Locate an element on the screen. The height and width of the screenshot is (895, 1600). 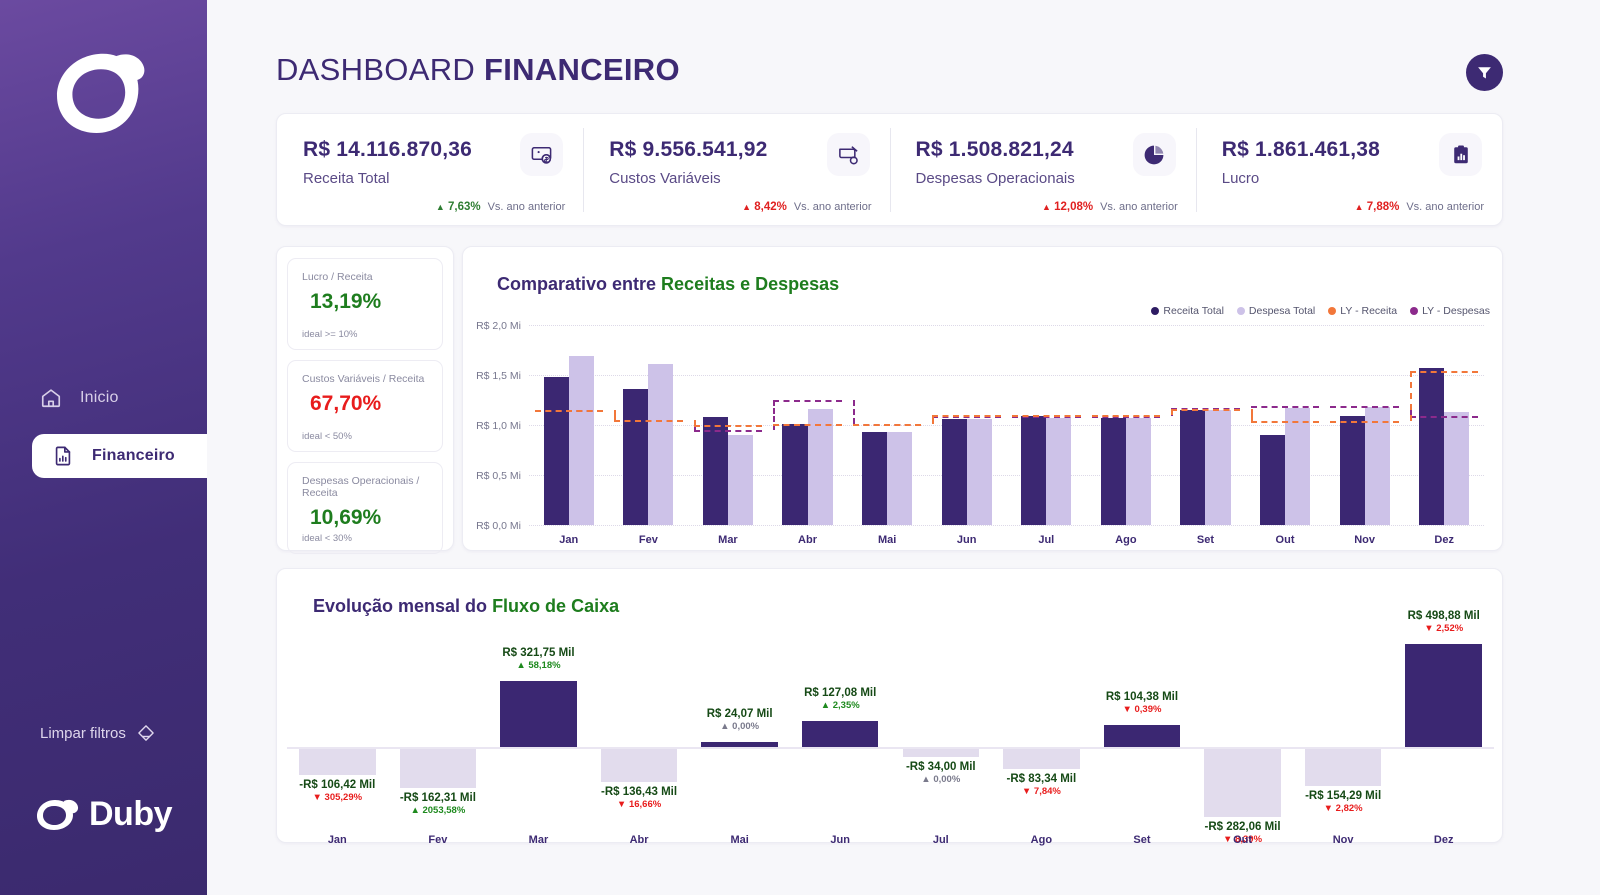
cashflow-column: R$ 127,08 Mil ▲ 2,35% Jun is located at coordinates (840, 740).